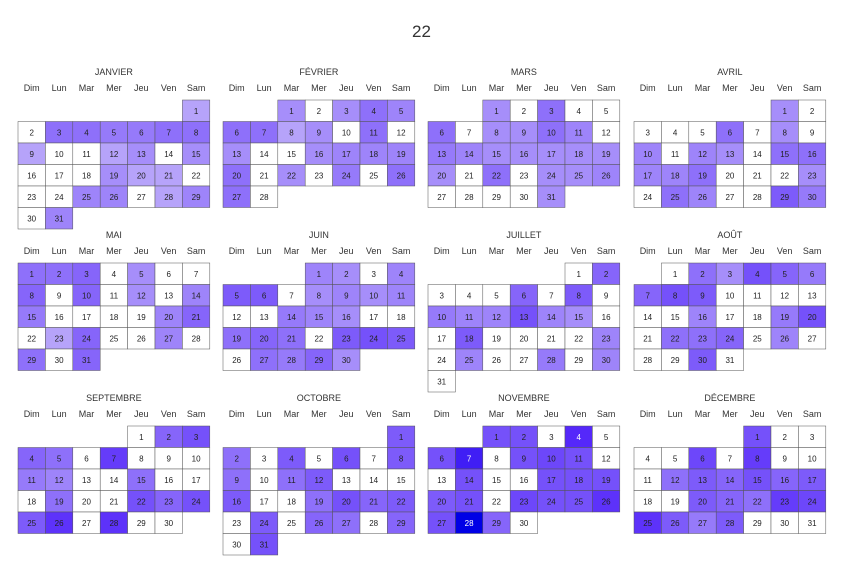  What do you see at coordinates (59, 458) in the screenshot?
I see `day-number: 5` at bounding box center [59, 458].